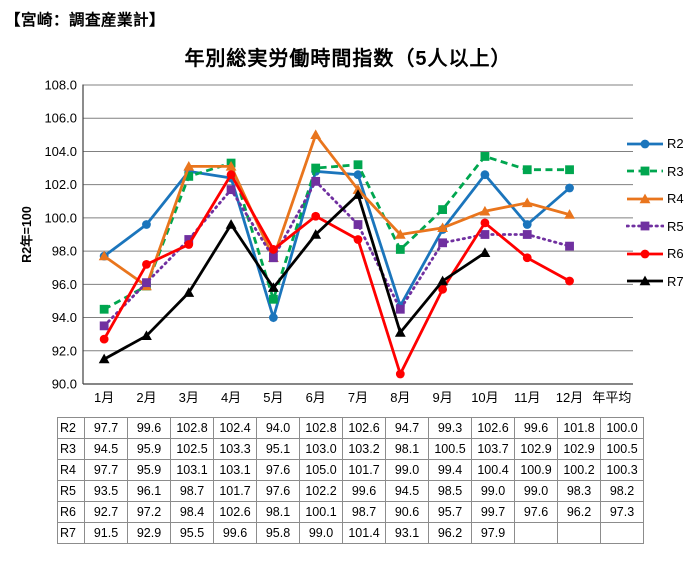  I want to click on chart-title: 年別総実労働時間指数（5人以上）, so click(348, 59).